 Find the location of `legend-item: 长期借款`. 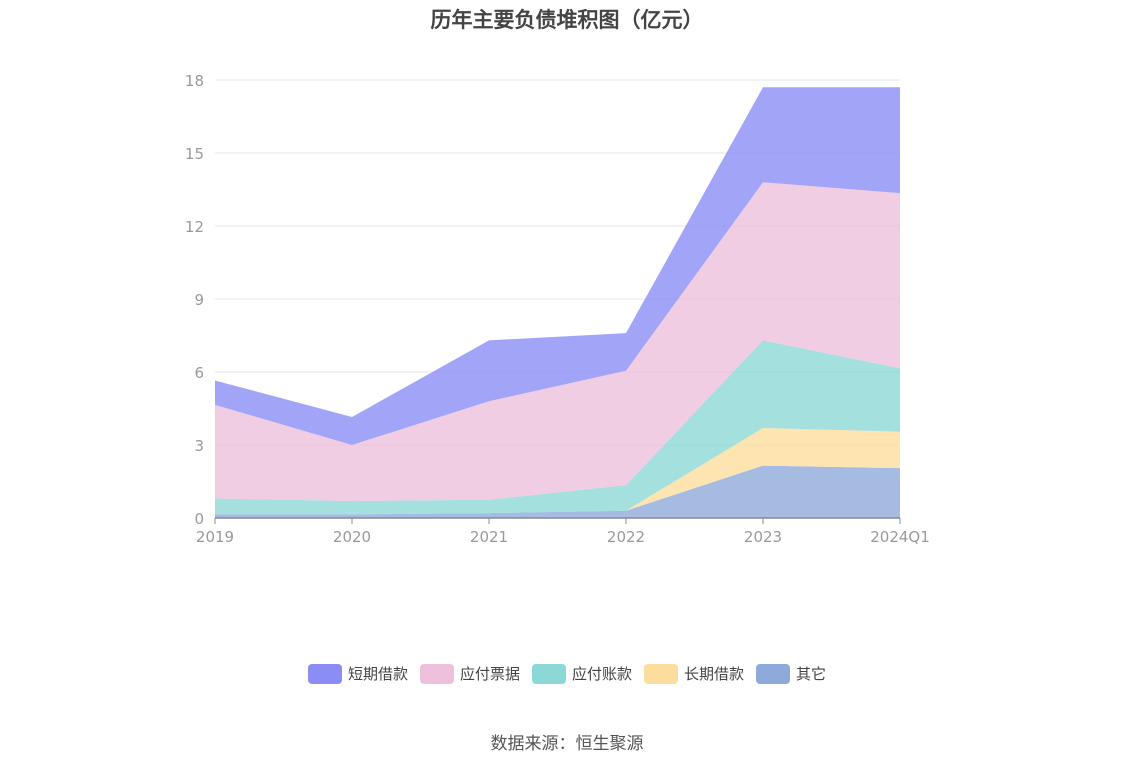

legend-item: 长期借款 is located at coordinates (694, 673).